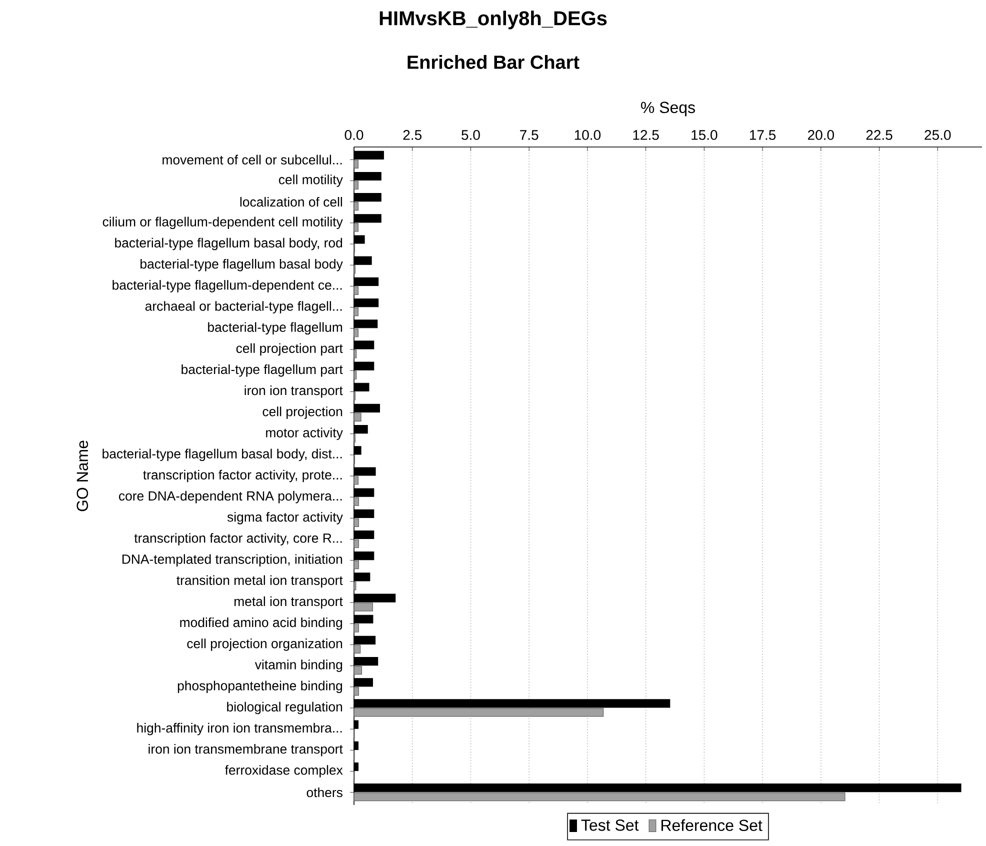  Describe the element at coordinates (245, 750) in the screenshot. I see `y-tick-label: iron ion transmembrane transport` at that location.